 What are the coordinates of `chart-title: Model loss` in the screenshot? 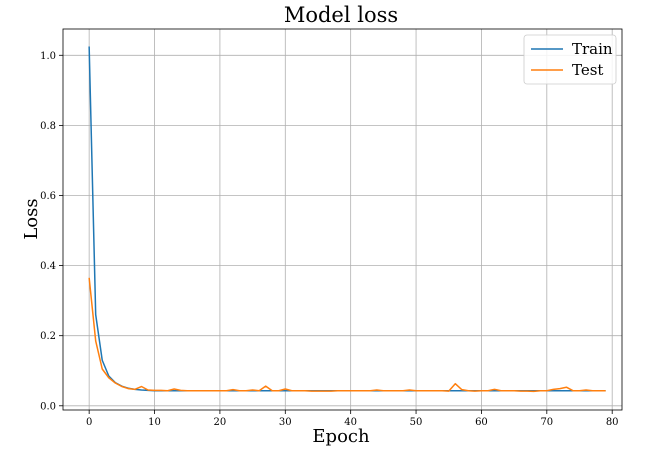 It's located at (341, 15).